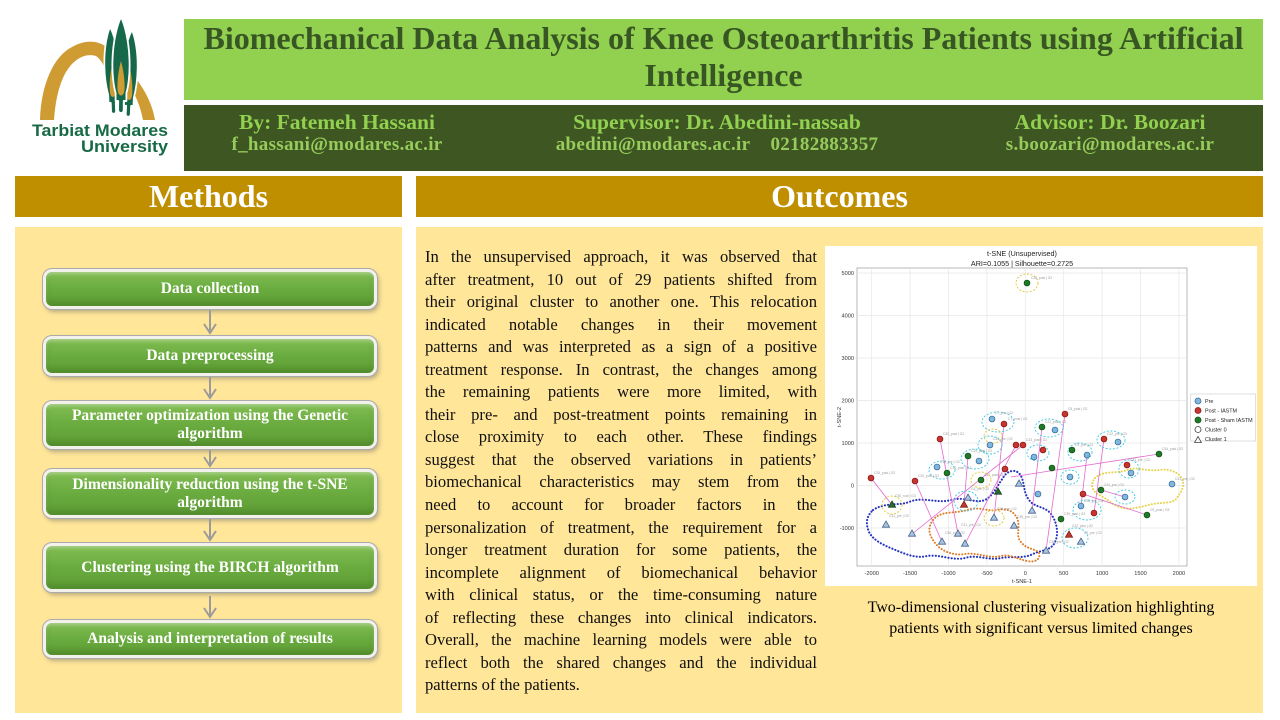 This screenshot has height=720, width=1280. What do you see at coordinates (1007, 509) in the screenshot?
I see `svg-text: C19_pre | G2` at bounding box center [1007, 509].